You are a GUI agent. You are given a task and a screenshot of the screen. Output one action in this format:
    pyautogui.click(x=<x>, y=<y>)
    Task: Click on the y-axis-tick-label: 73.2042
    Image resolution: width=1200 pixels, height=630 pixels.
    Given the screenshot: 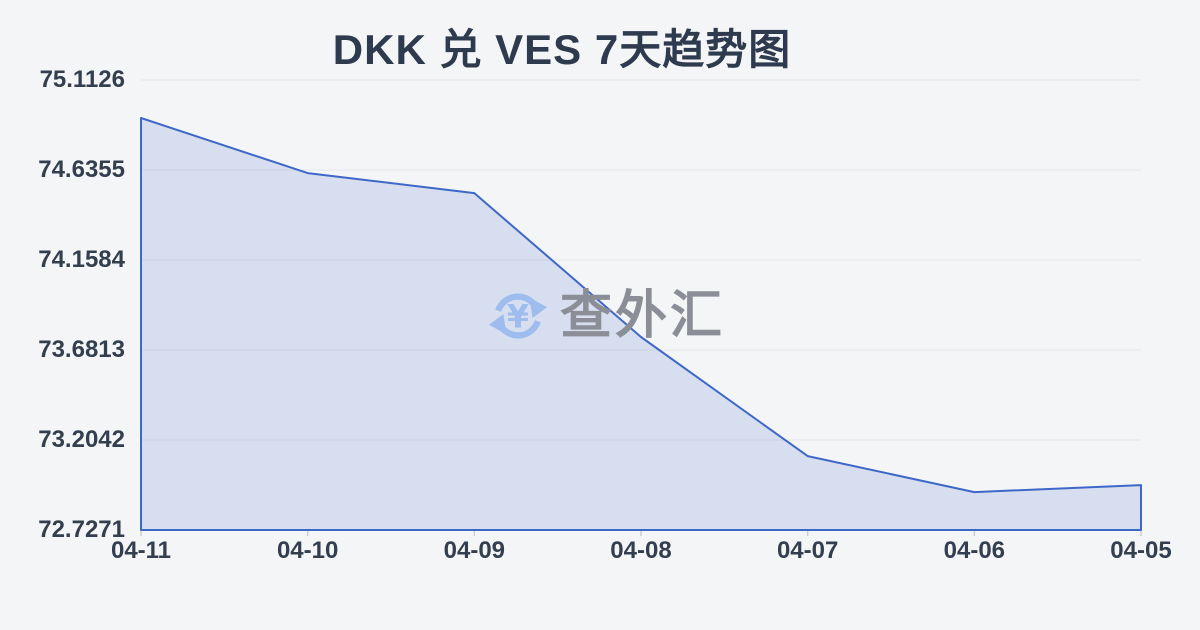 What is the action you would take?
    pyautogui.click(x=81, y=439)
    